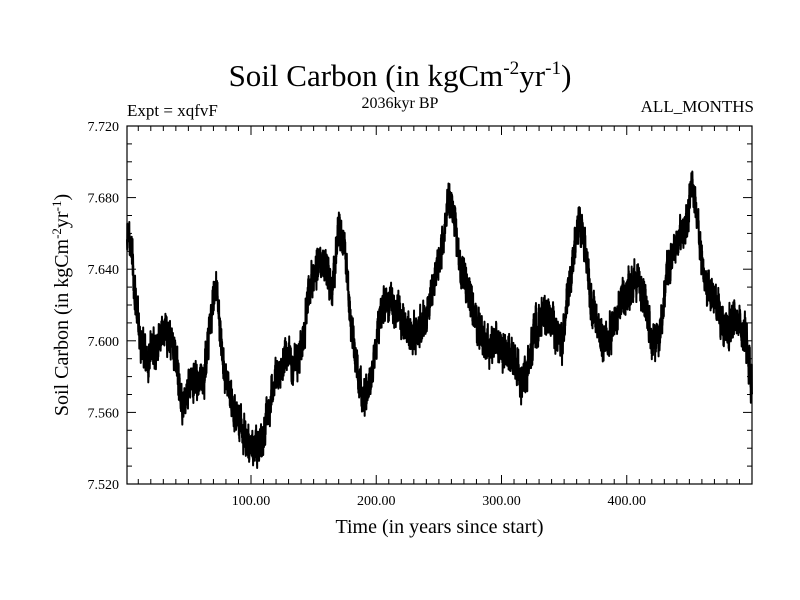 The width and height of the screenshot is (800, 600). I want to click on y-tick-label: 7.640, so click(104, 270).